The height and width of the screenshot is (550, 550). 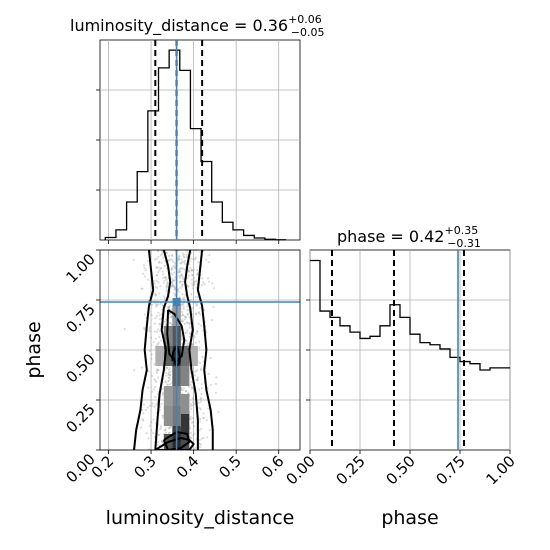 I want to click on phase-title-sup: +0.35, so click(x=461, y=230).